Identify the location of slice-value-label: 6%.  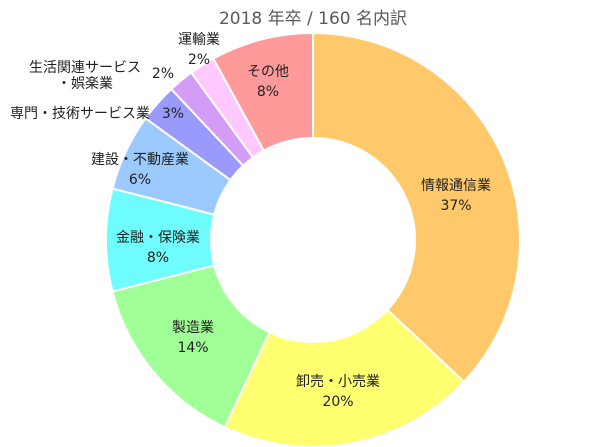
(140, 180).